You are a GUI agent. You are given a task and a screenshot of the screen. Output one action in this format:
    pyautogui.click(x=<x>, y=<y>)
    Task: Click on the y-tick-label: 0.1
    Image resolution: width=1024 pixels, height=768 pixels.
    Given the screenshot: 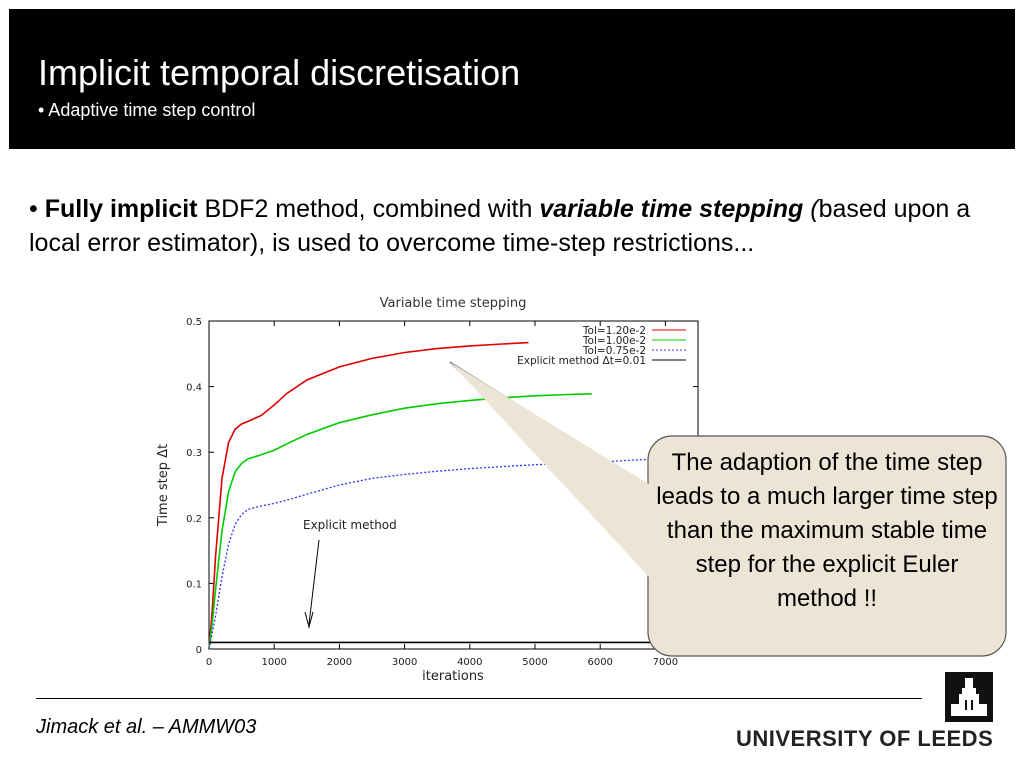 What is the action you would take?
    pyautogui.click(x=194, y=584)
    